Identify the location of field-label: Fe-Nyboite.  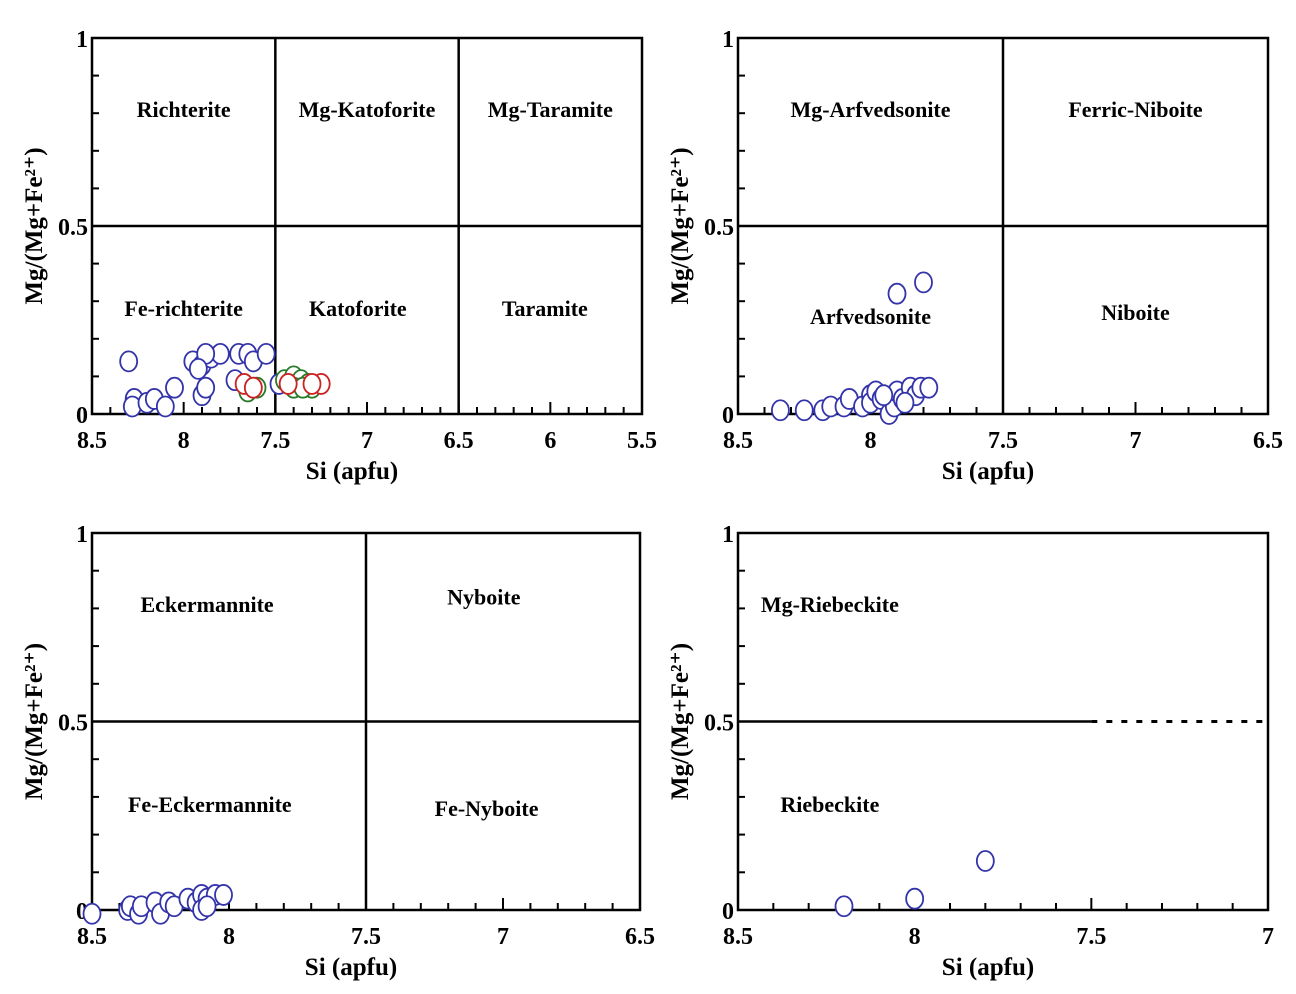
(487, 808).